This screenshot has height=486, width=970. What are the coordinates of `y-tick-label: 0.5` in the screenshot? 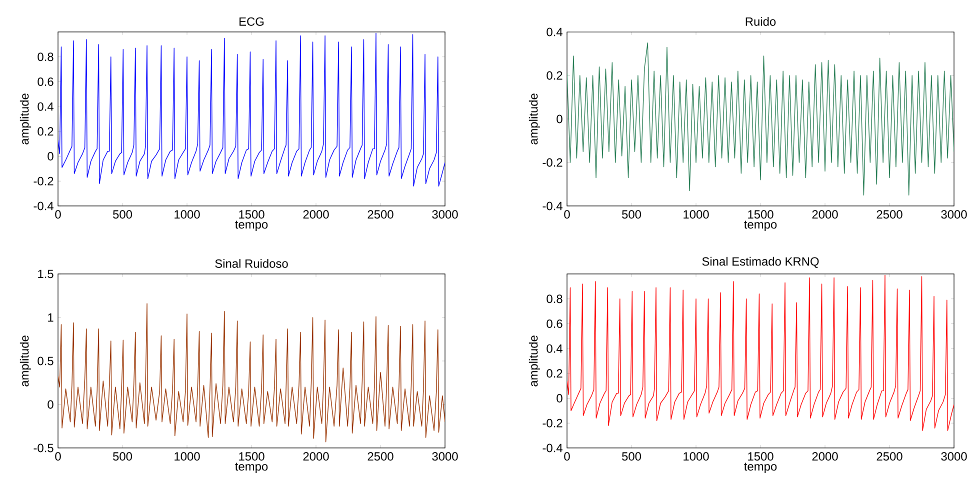 It's located at (46, 361).